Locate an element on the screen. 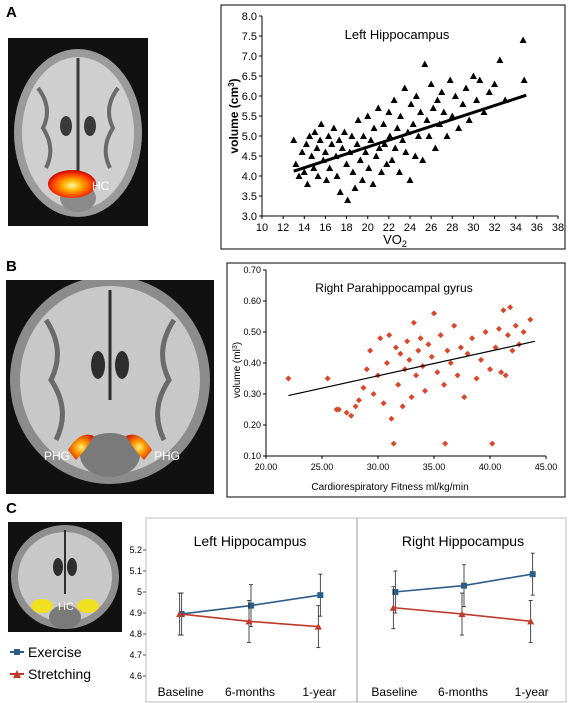  brain-image-b: PHG PHG is located at coordinates (110, 387).